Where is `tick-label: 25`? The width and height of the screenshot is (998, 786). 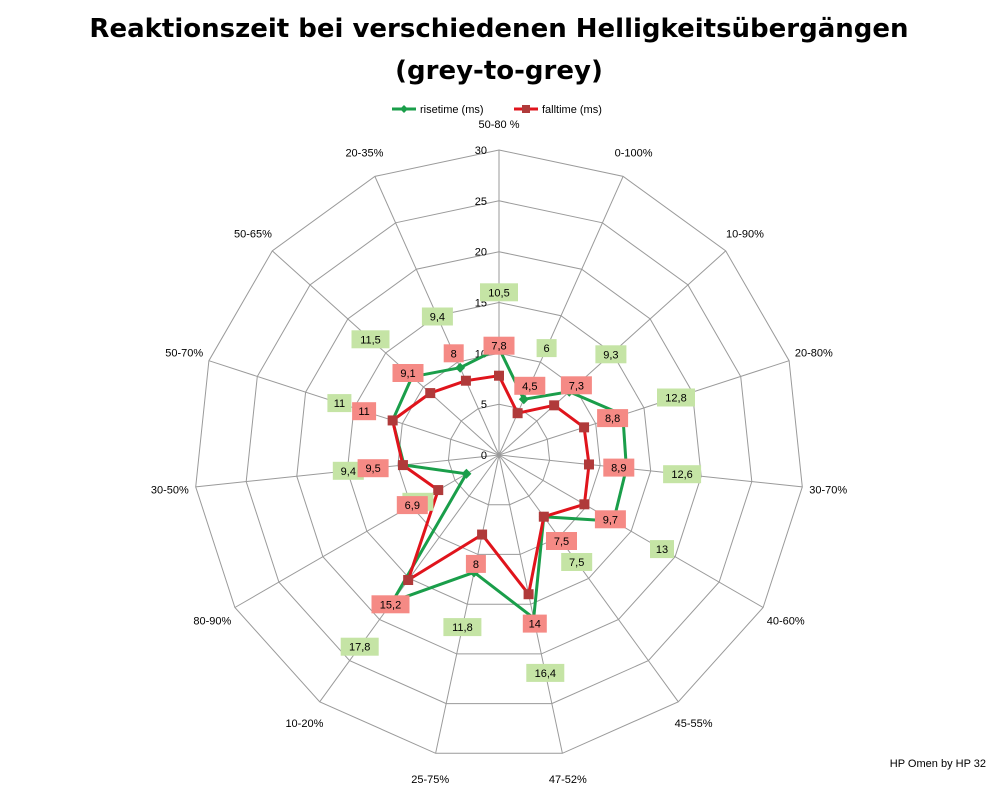
tick-label: 25 is located at coordinates (481, 202).